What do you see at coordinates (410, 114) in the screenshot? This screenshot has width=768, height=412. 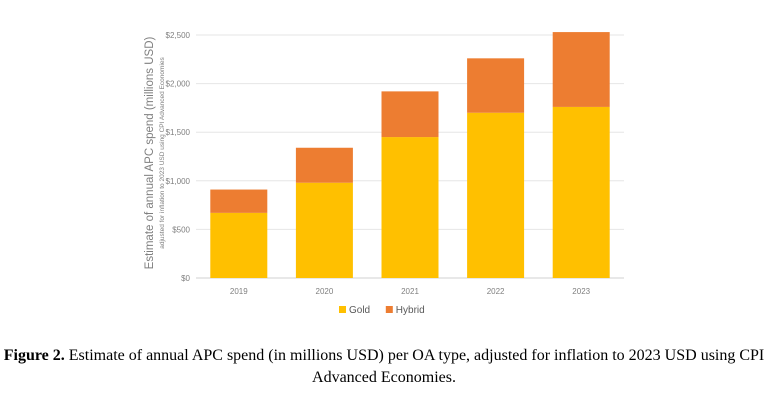 I see `bar-hybrid-2021` at bounding box center [410, 114].